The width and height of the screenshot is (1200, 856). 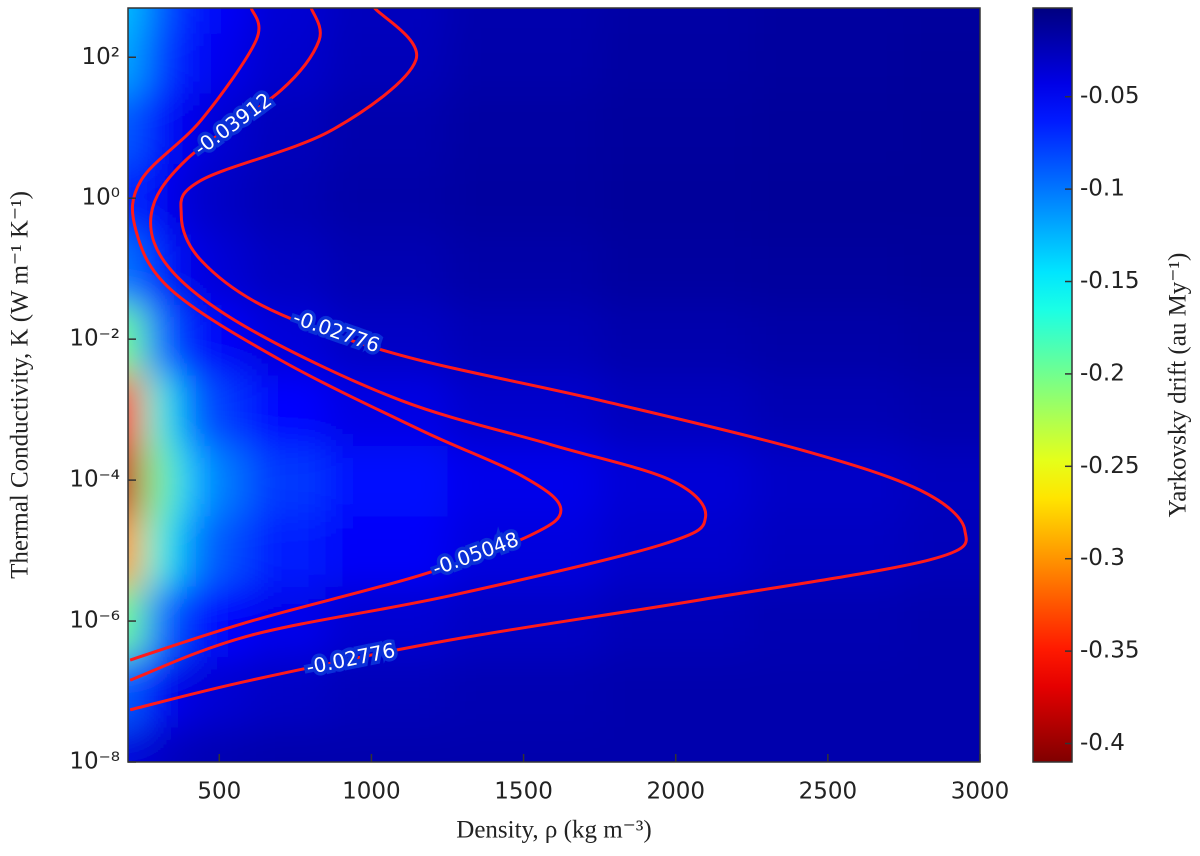 I want to click on x-tick-label: 2000, so click(x=675, y=792).